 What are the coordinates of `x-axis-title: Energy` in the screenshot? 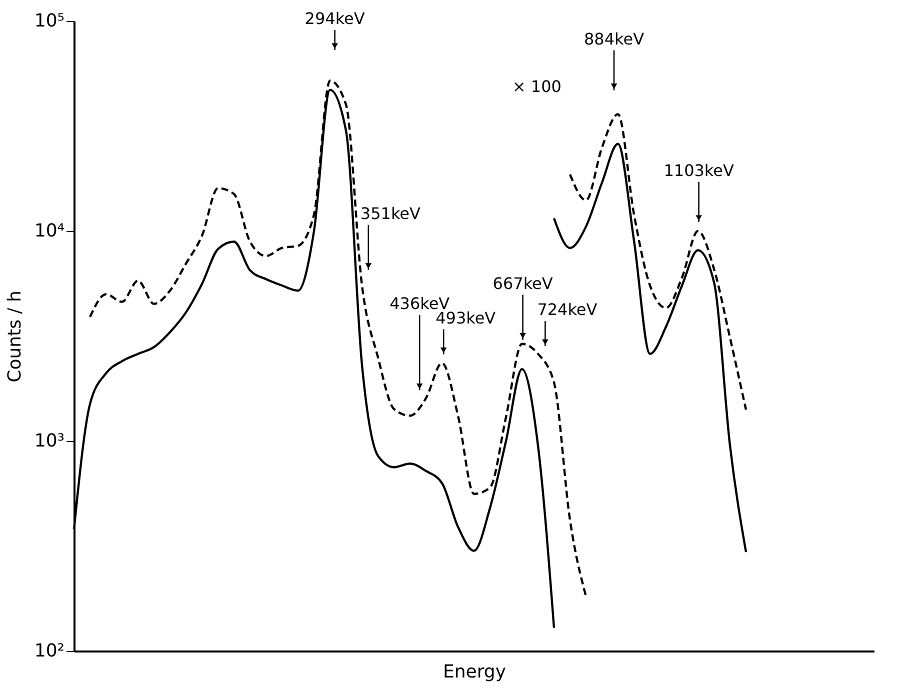 It's located at (474, 672).